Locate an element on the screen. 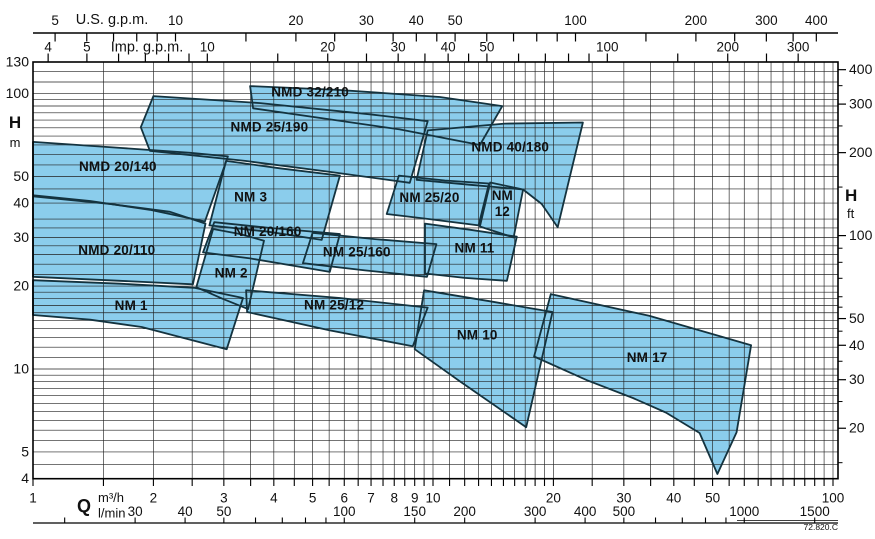  region-label-nmd-40-180: NMD 40/180 is located at coordinates (510, 147).